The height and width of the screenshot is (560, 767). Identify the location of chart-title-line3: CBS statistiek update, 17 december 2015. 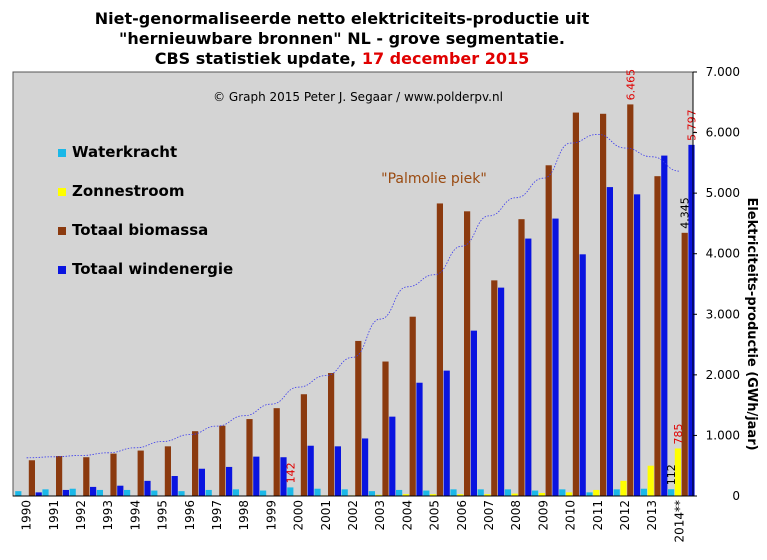
(342, 58).